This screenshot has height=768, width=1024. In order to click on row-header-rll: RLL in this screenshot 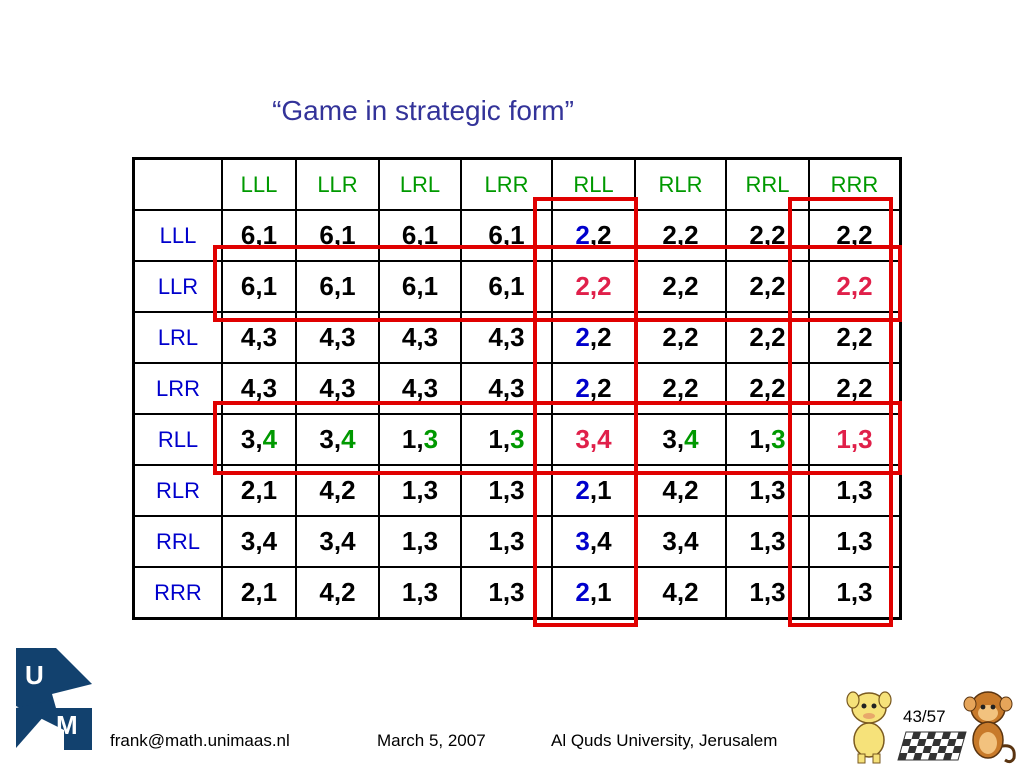, I will do `click(177, 439)`.